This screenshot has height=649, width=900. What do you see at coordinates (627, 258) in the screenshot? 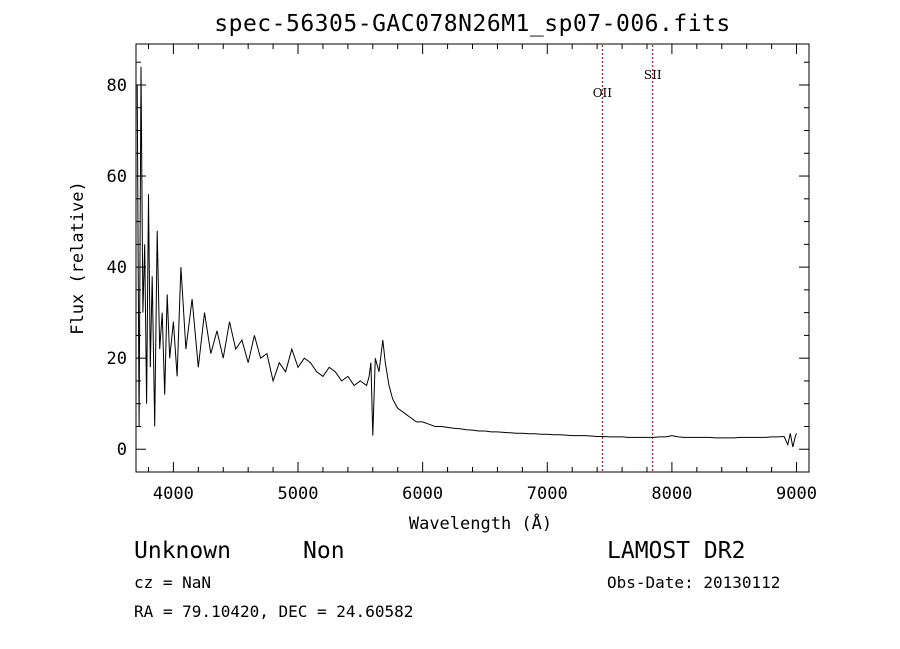
I see `emission-line-markers: OII SII` at bounding box center [627, 258].